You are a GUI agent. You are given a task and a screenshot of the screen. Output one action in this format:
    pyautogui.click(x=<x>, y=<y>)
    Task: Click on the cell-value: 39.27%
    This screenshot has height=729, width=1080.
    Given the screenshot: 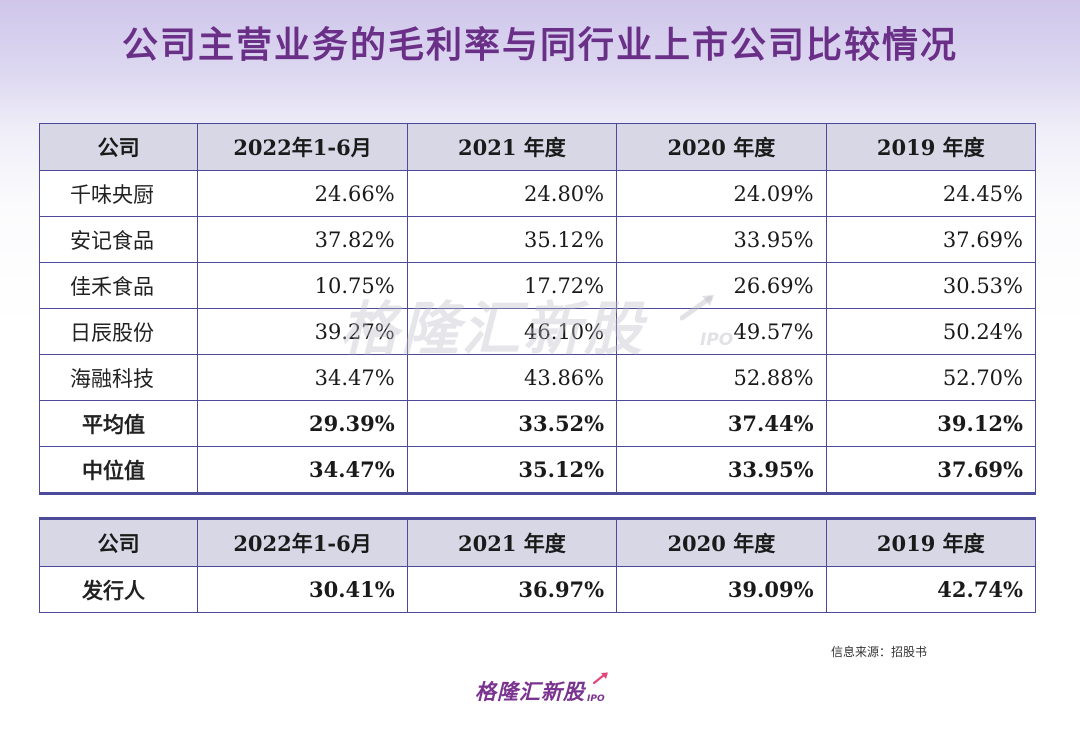 What is the action you would take?
    pyautogui.click(x=302, y=331)
    